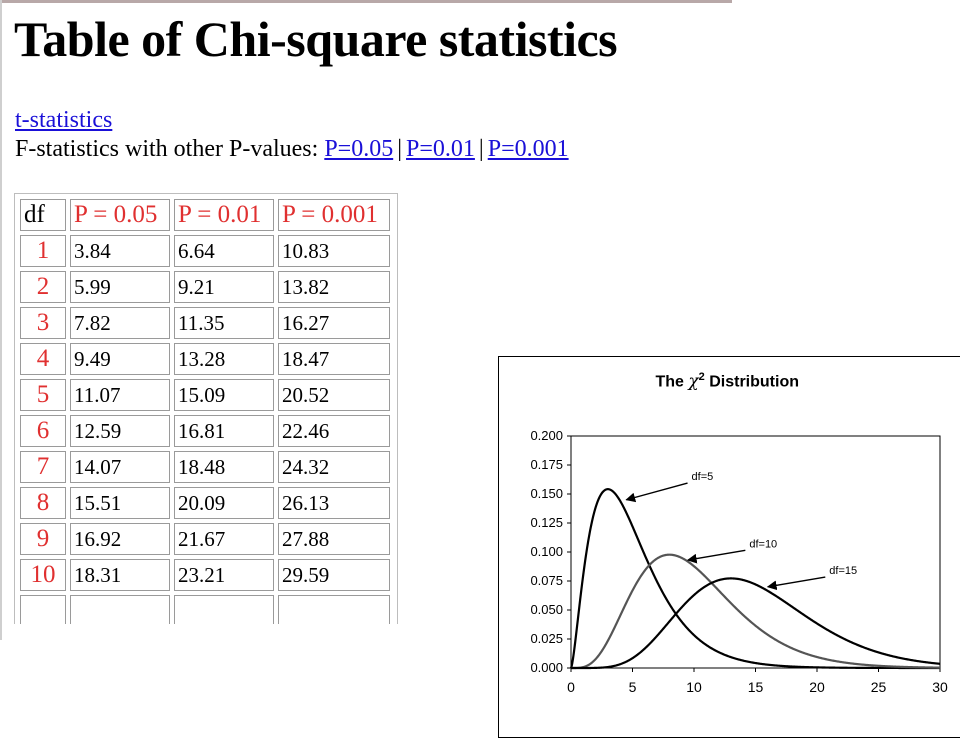  I want to click on x-tick-label: 5, so click(633, 687).